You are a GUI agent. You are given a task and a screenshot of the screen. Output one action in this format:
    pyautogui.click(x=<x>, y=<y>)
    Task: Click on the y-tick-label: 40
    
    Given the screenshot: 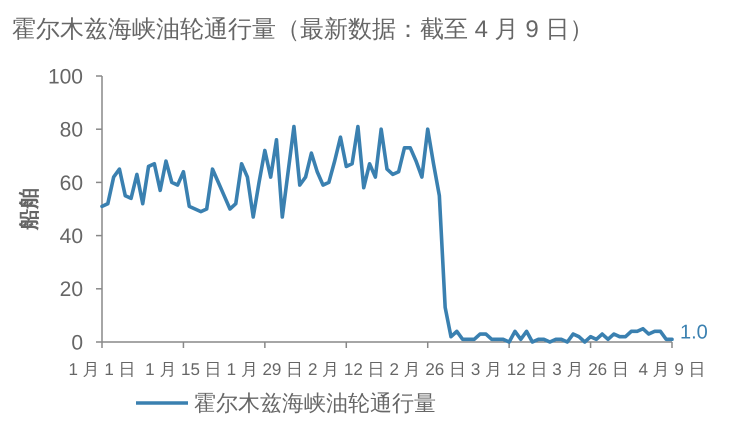 What is the action you would take?
    pyautogui.click(x=71, y=236)
    